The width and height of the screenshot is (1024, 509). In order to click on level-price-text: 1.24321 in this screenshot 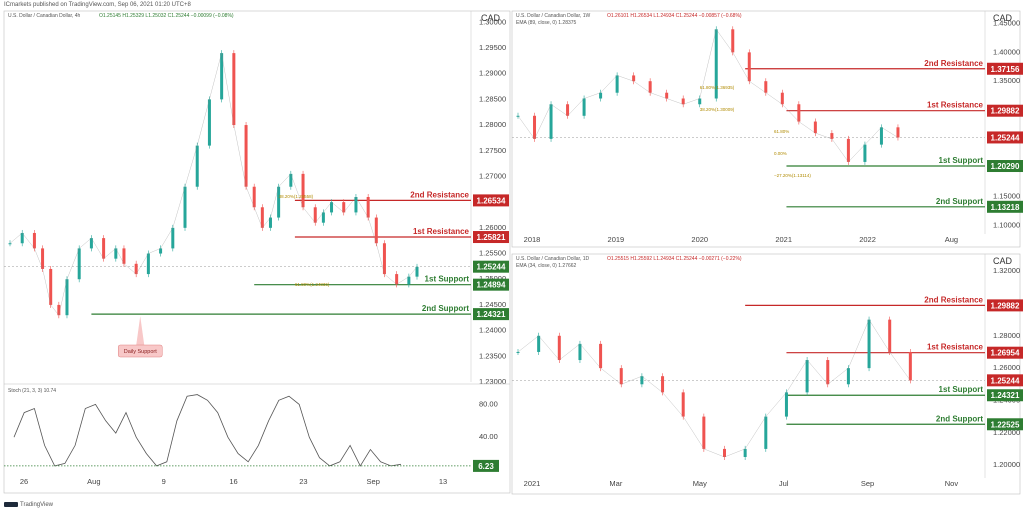, I will do `click(1005, 395)`.